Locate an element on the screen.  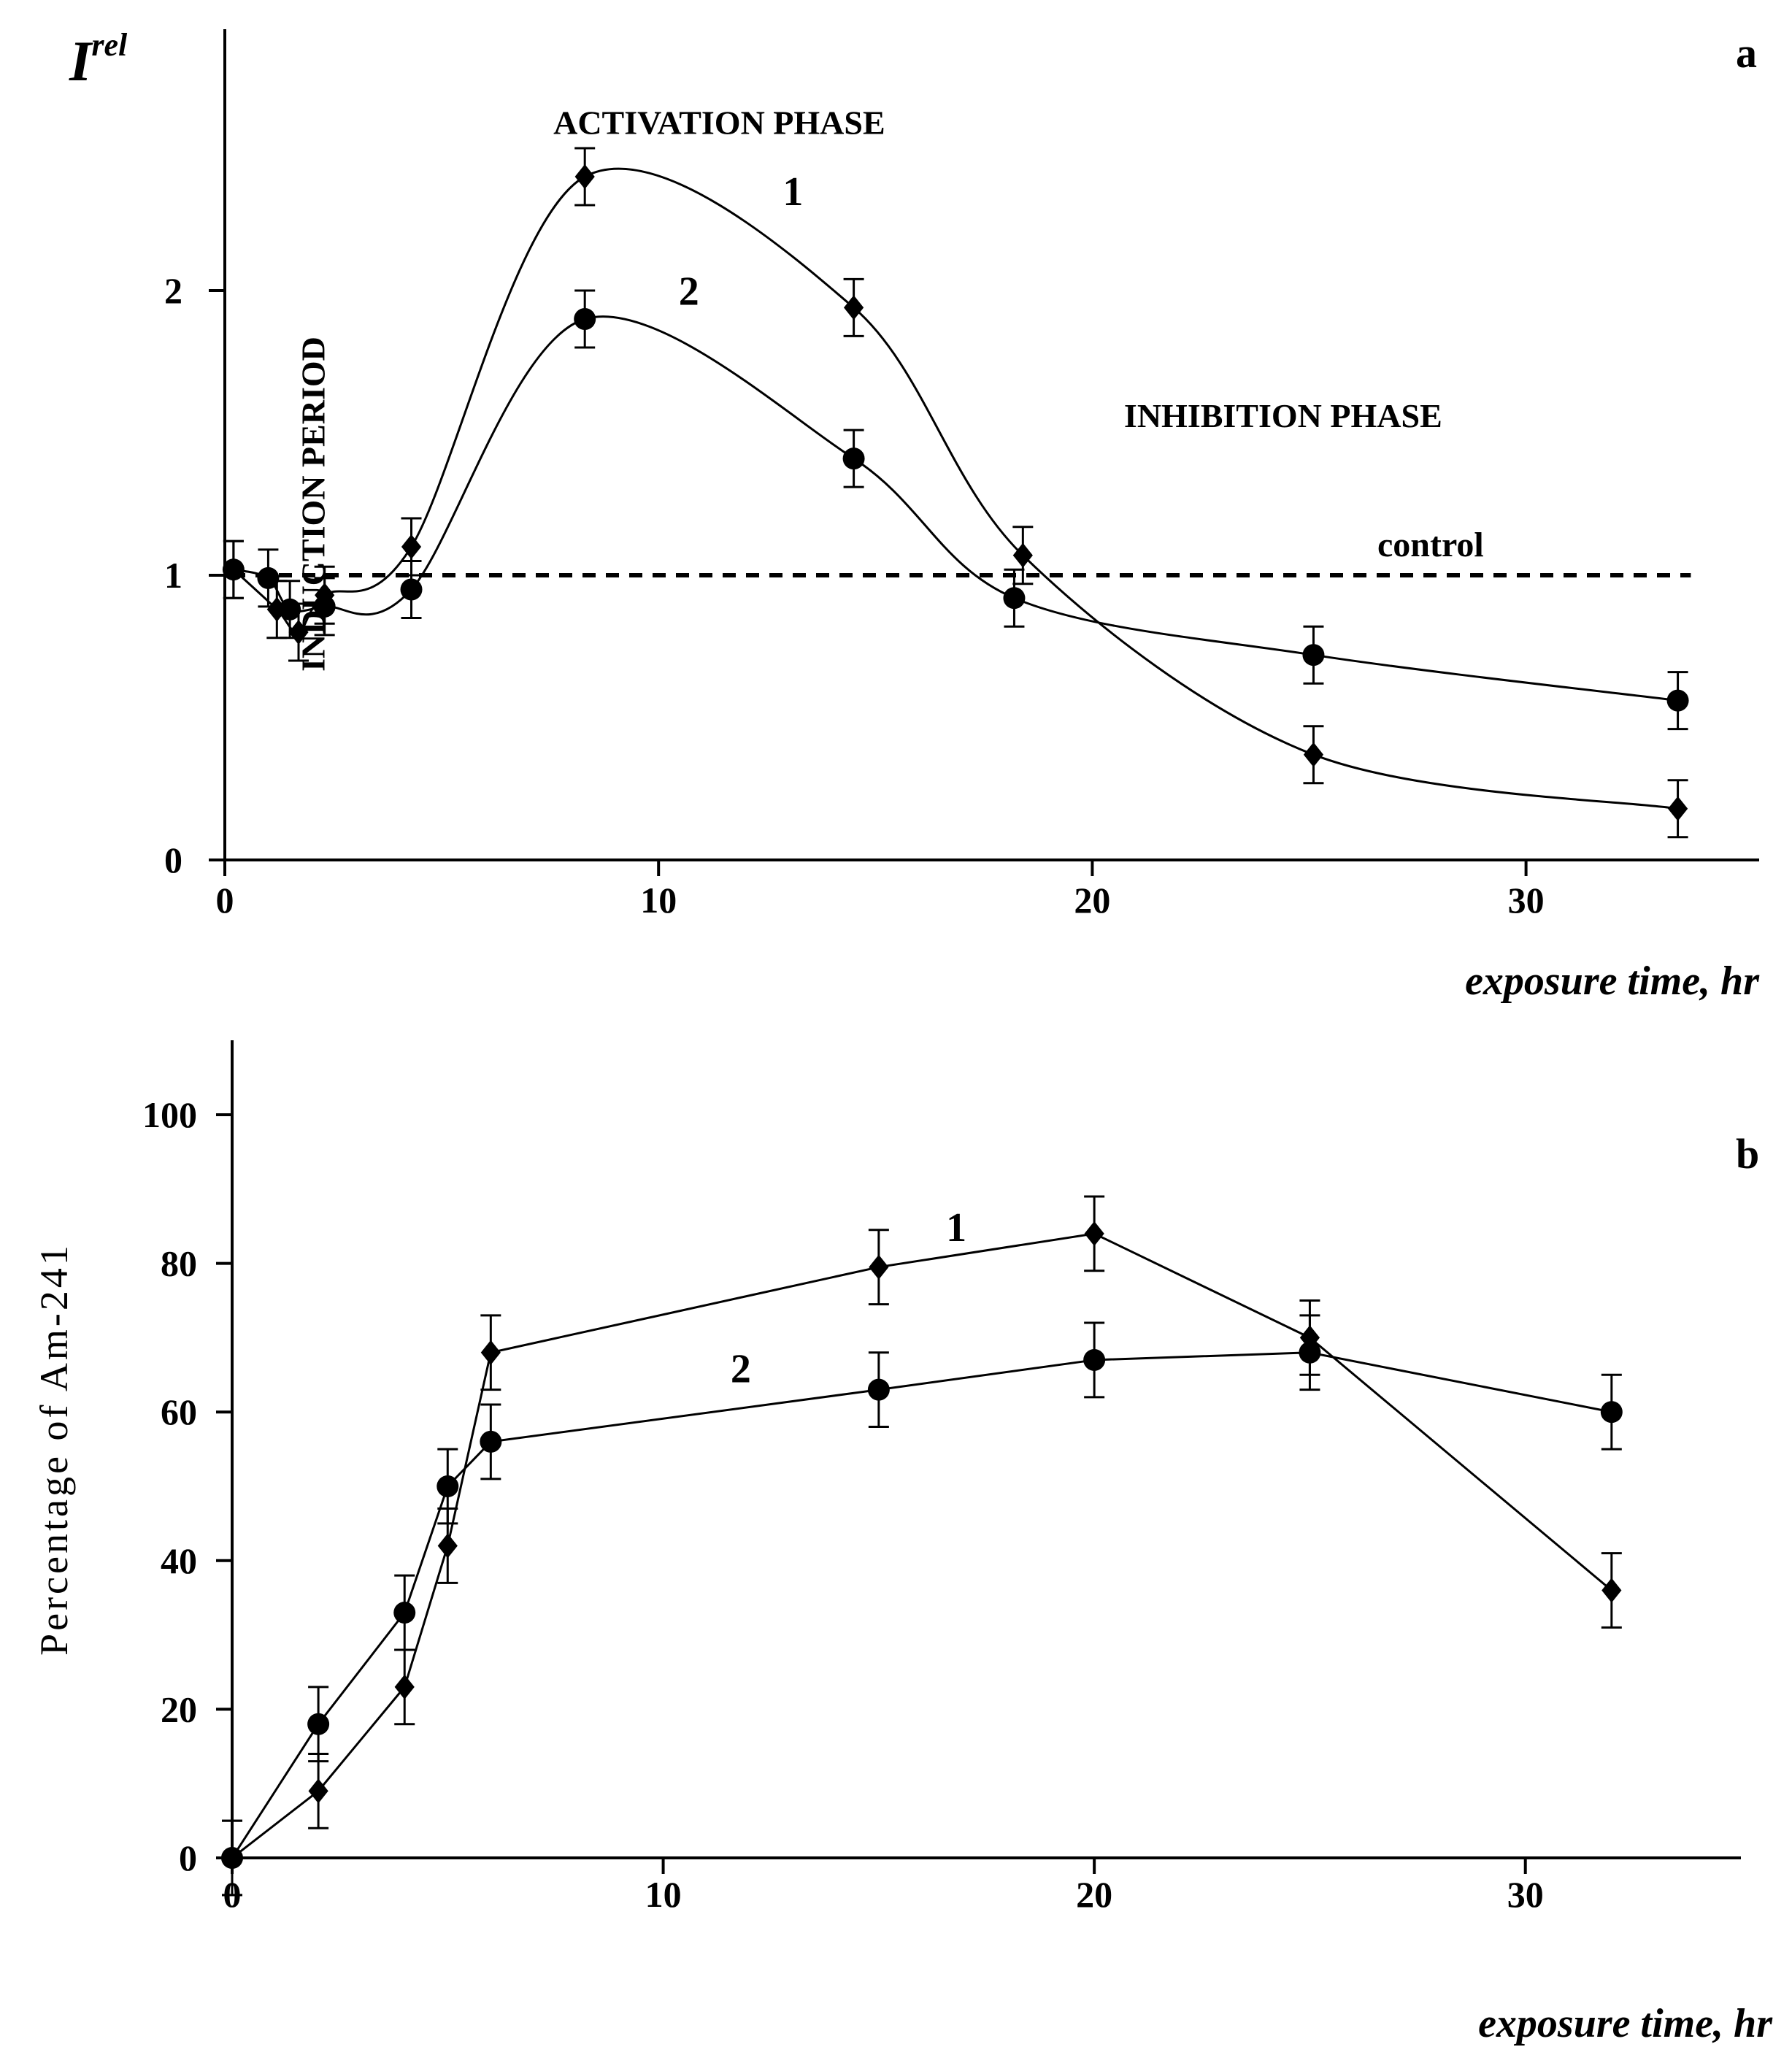
y-tick-label: 20 is located at coordinates (179, 1709).